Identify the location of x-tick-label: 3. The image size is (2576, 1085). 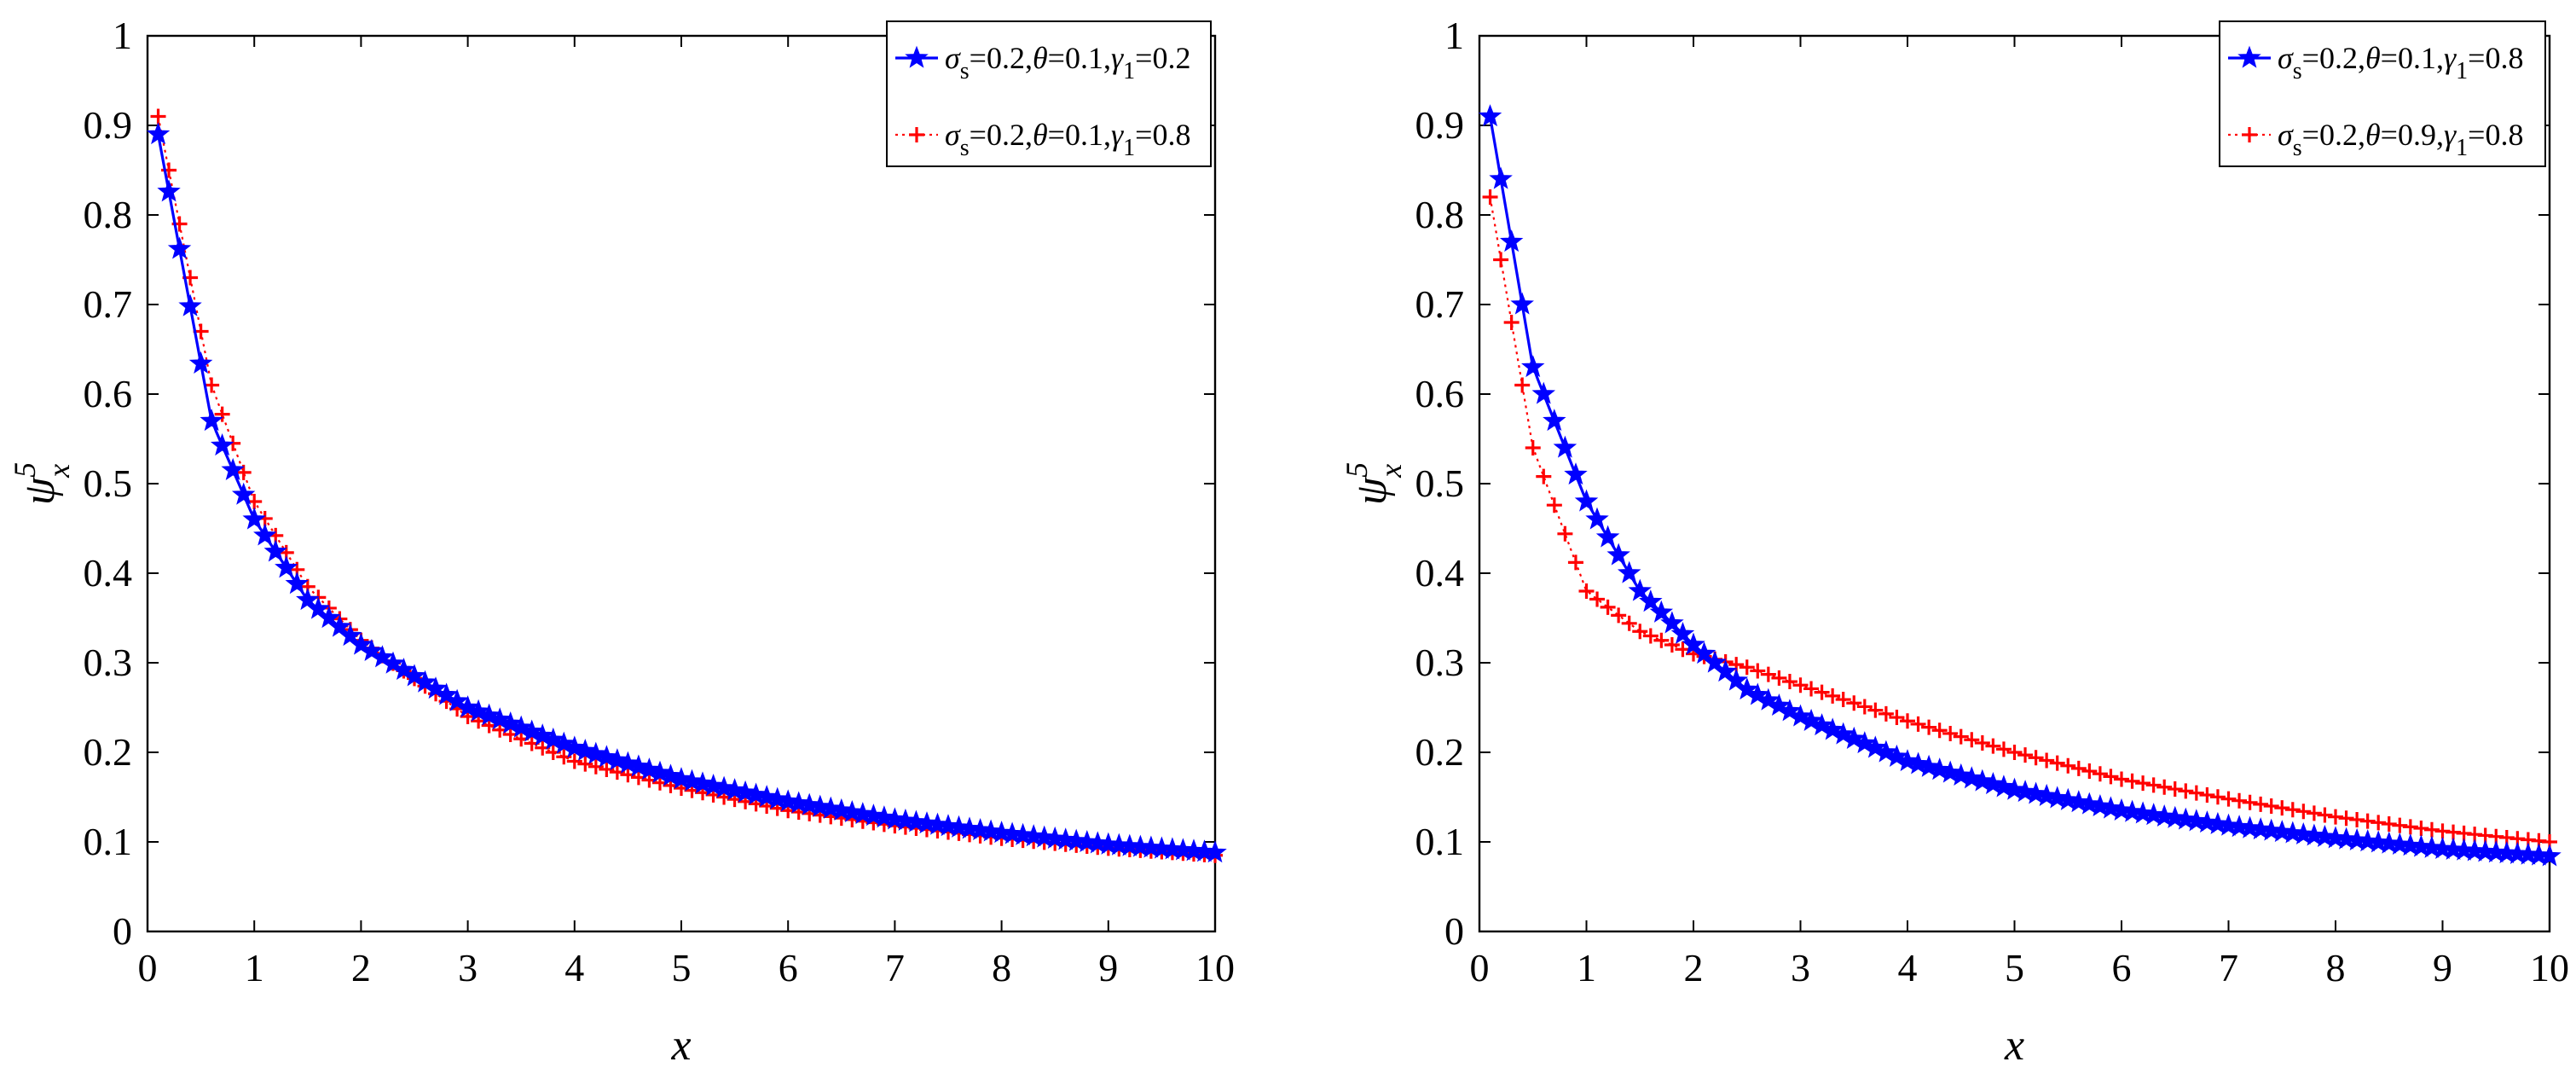
(468, 968).